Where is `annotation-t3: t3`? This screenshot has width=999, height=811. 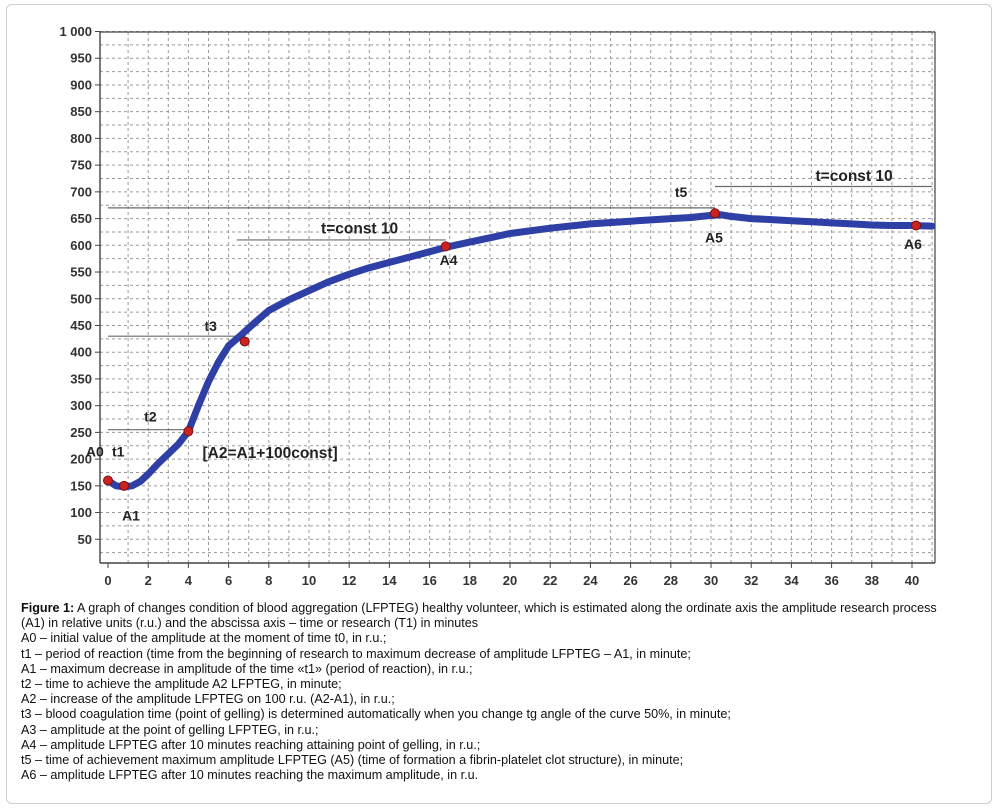
annotation-t3: t3 is located at coordinates (210, 326).